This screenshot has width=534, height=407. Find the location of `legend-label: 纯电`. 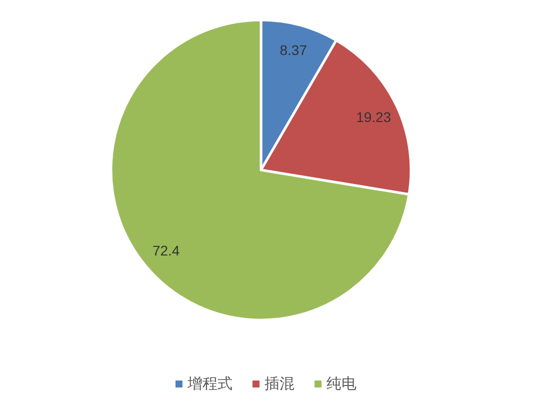

legend-label: 纯电 is located at coordinates (341, 384).